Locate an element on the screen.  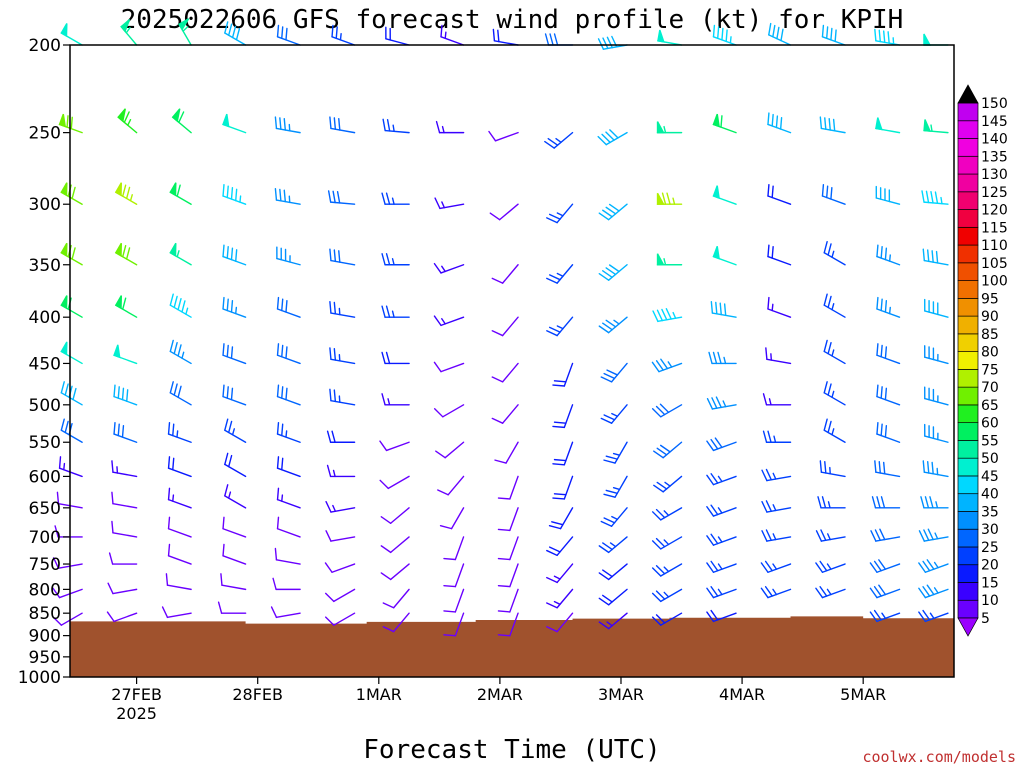
y-tick-label: 400 is located at coordinates (45, 318).